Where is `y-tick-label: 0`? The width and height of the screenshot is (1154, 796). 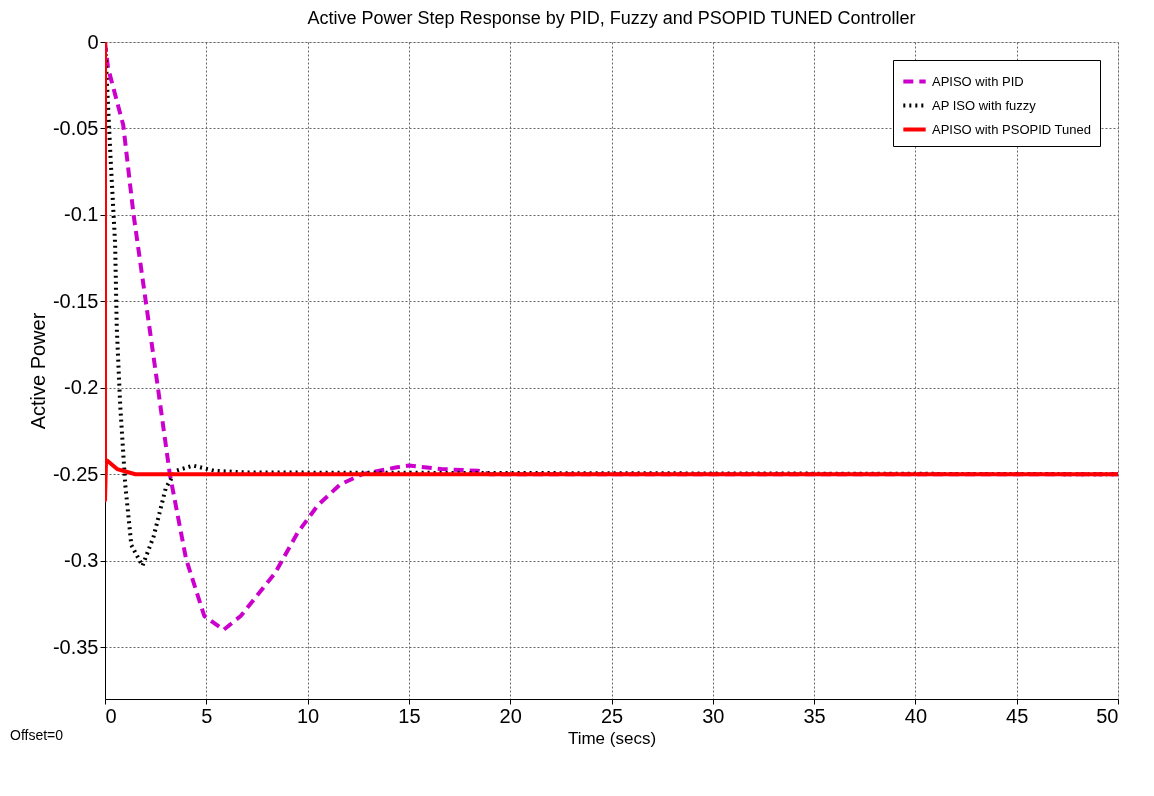 y-tick-label: 0 is located at coordinates (93, 41).